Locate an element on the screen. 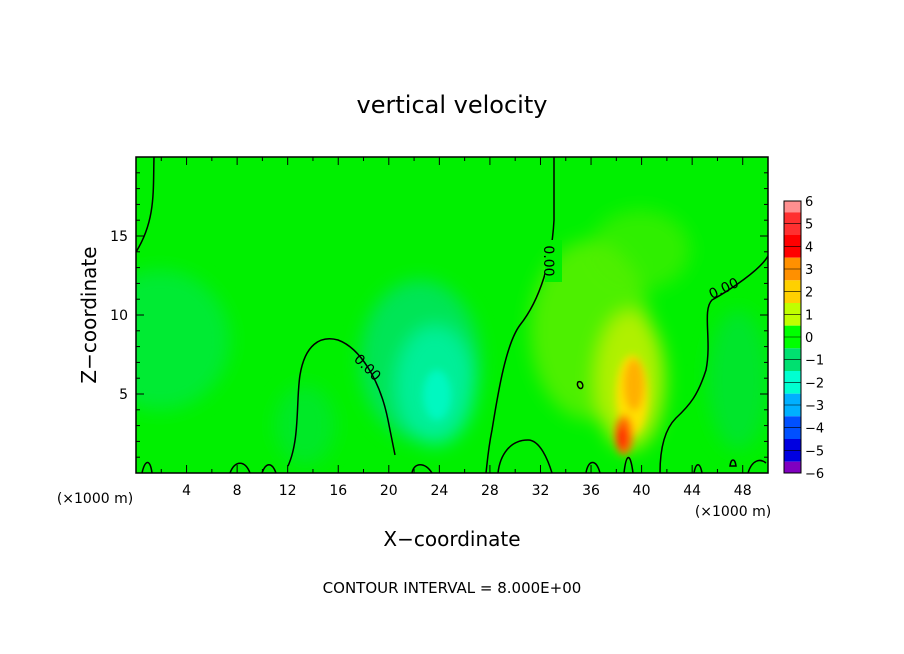 This screenshot has width=904, height=654. x-unit-right: (×1000 m) is located at coordinates (733, 512).